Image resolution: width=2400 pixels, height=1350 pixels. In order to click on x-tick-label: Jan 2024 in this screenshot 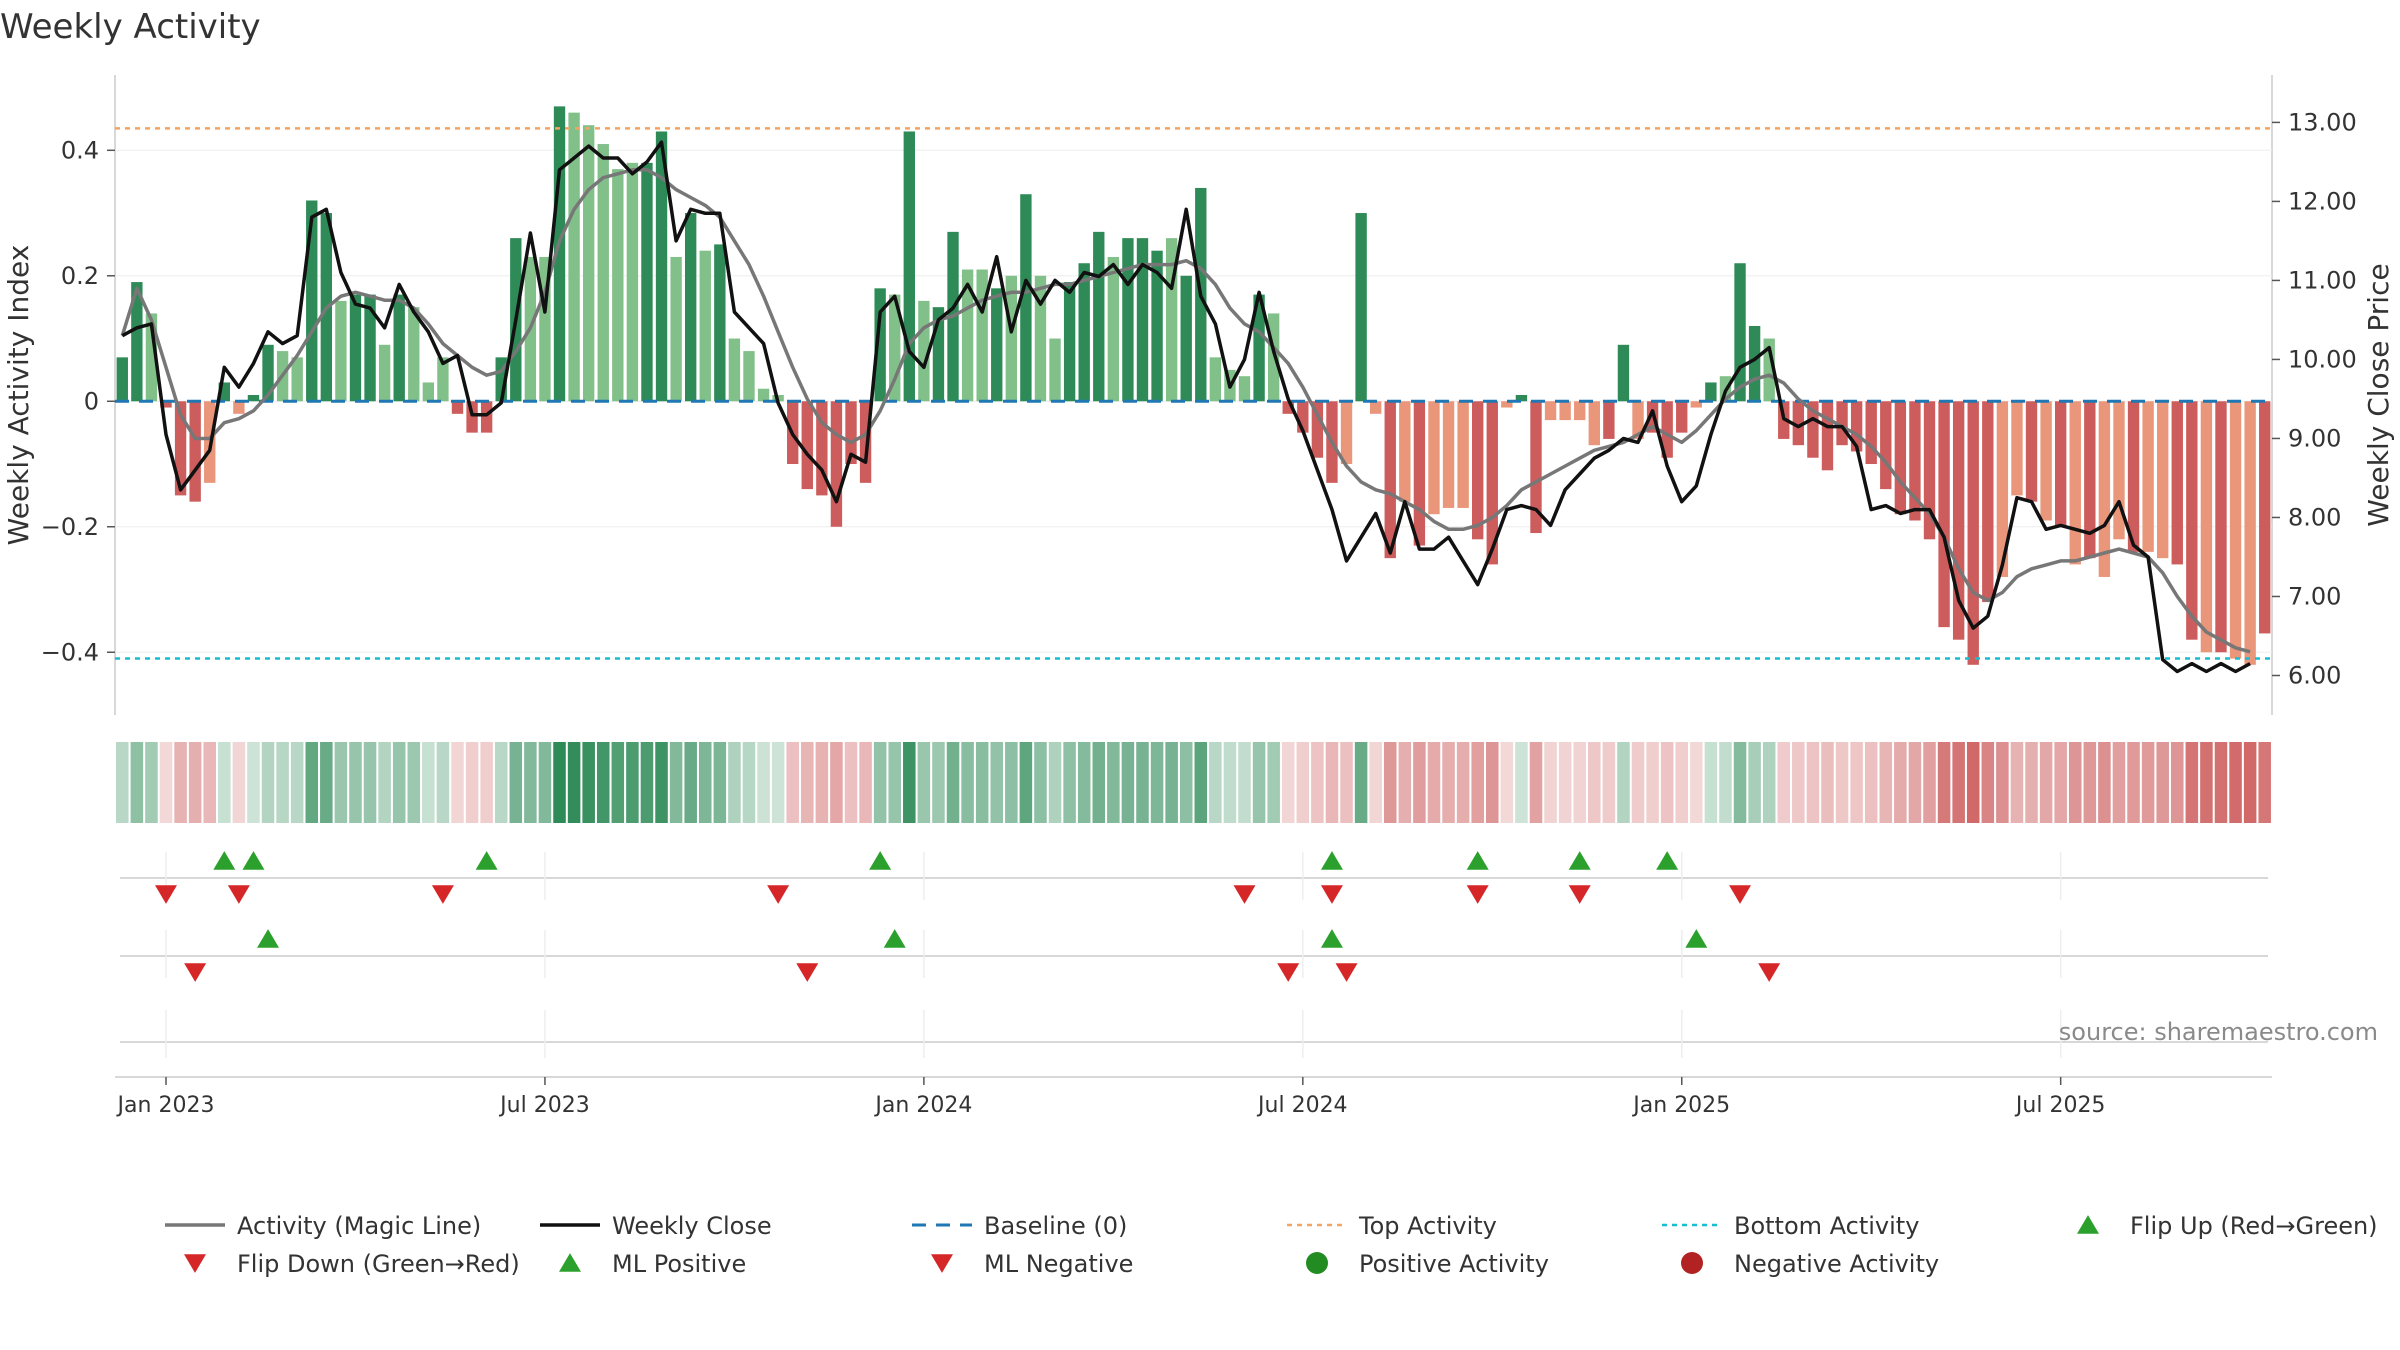, I will do `click(922, 1105)`.